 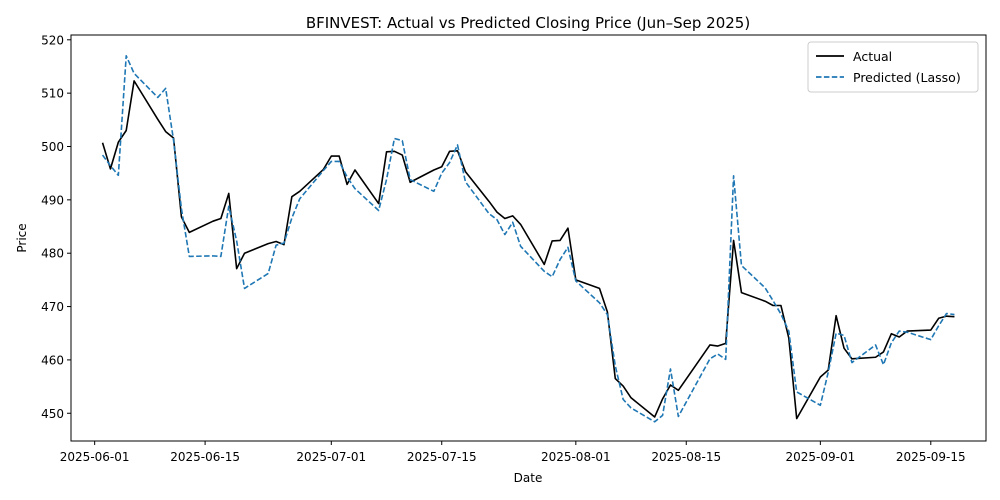 I want to click on x-axis-label: Date, so click(x=528, y=478).